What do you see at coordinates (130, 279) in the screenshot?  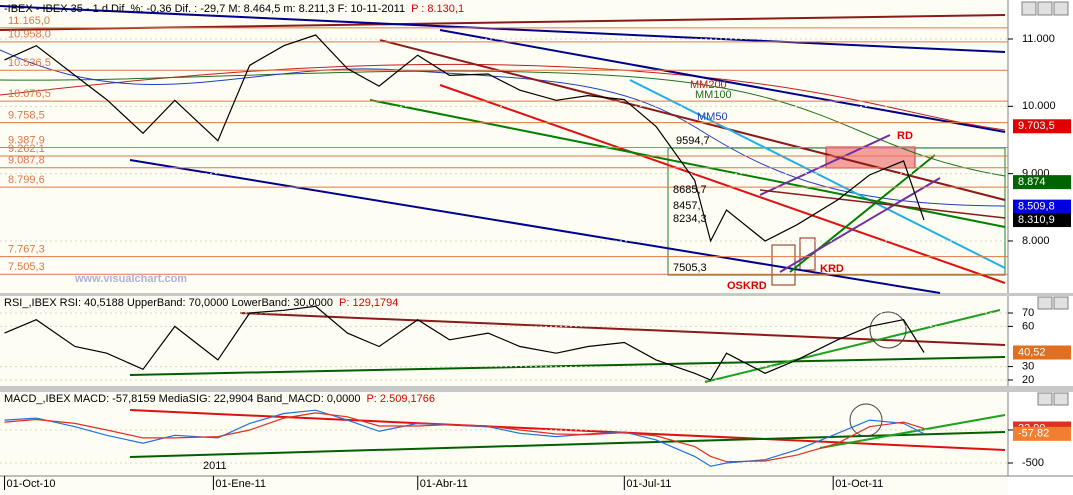 I see `annotation: www.visualchart.com` at bounding box center [130, 279].